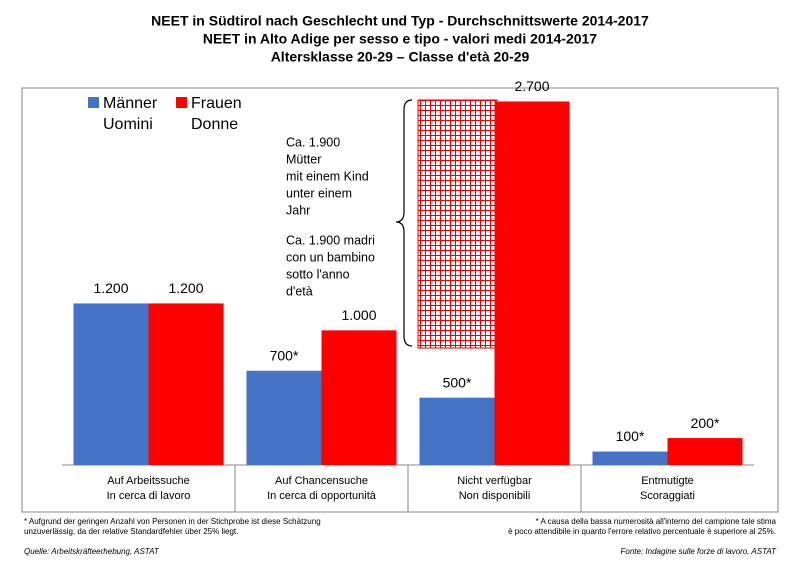  I want to click on x-tick-label: Nicht verfügbar, so click(494, 481).